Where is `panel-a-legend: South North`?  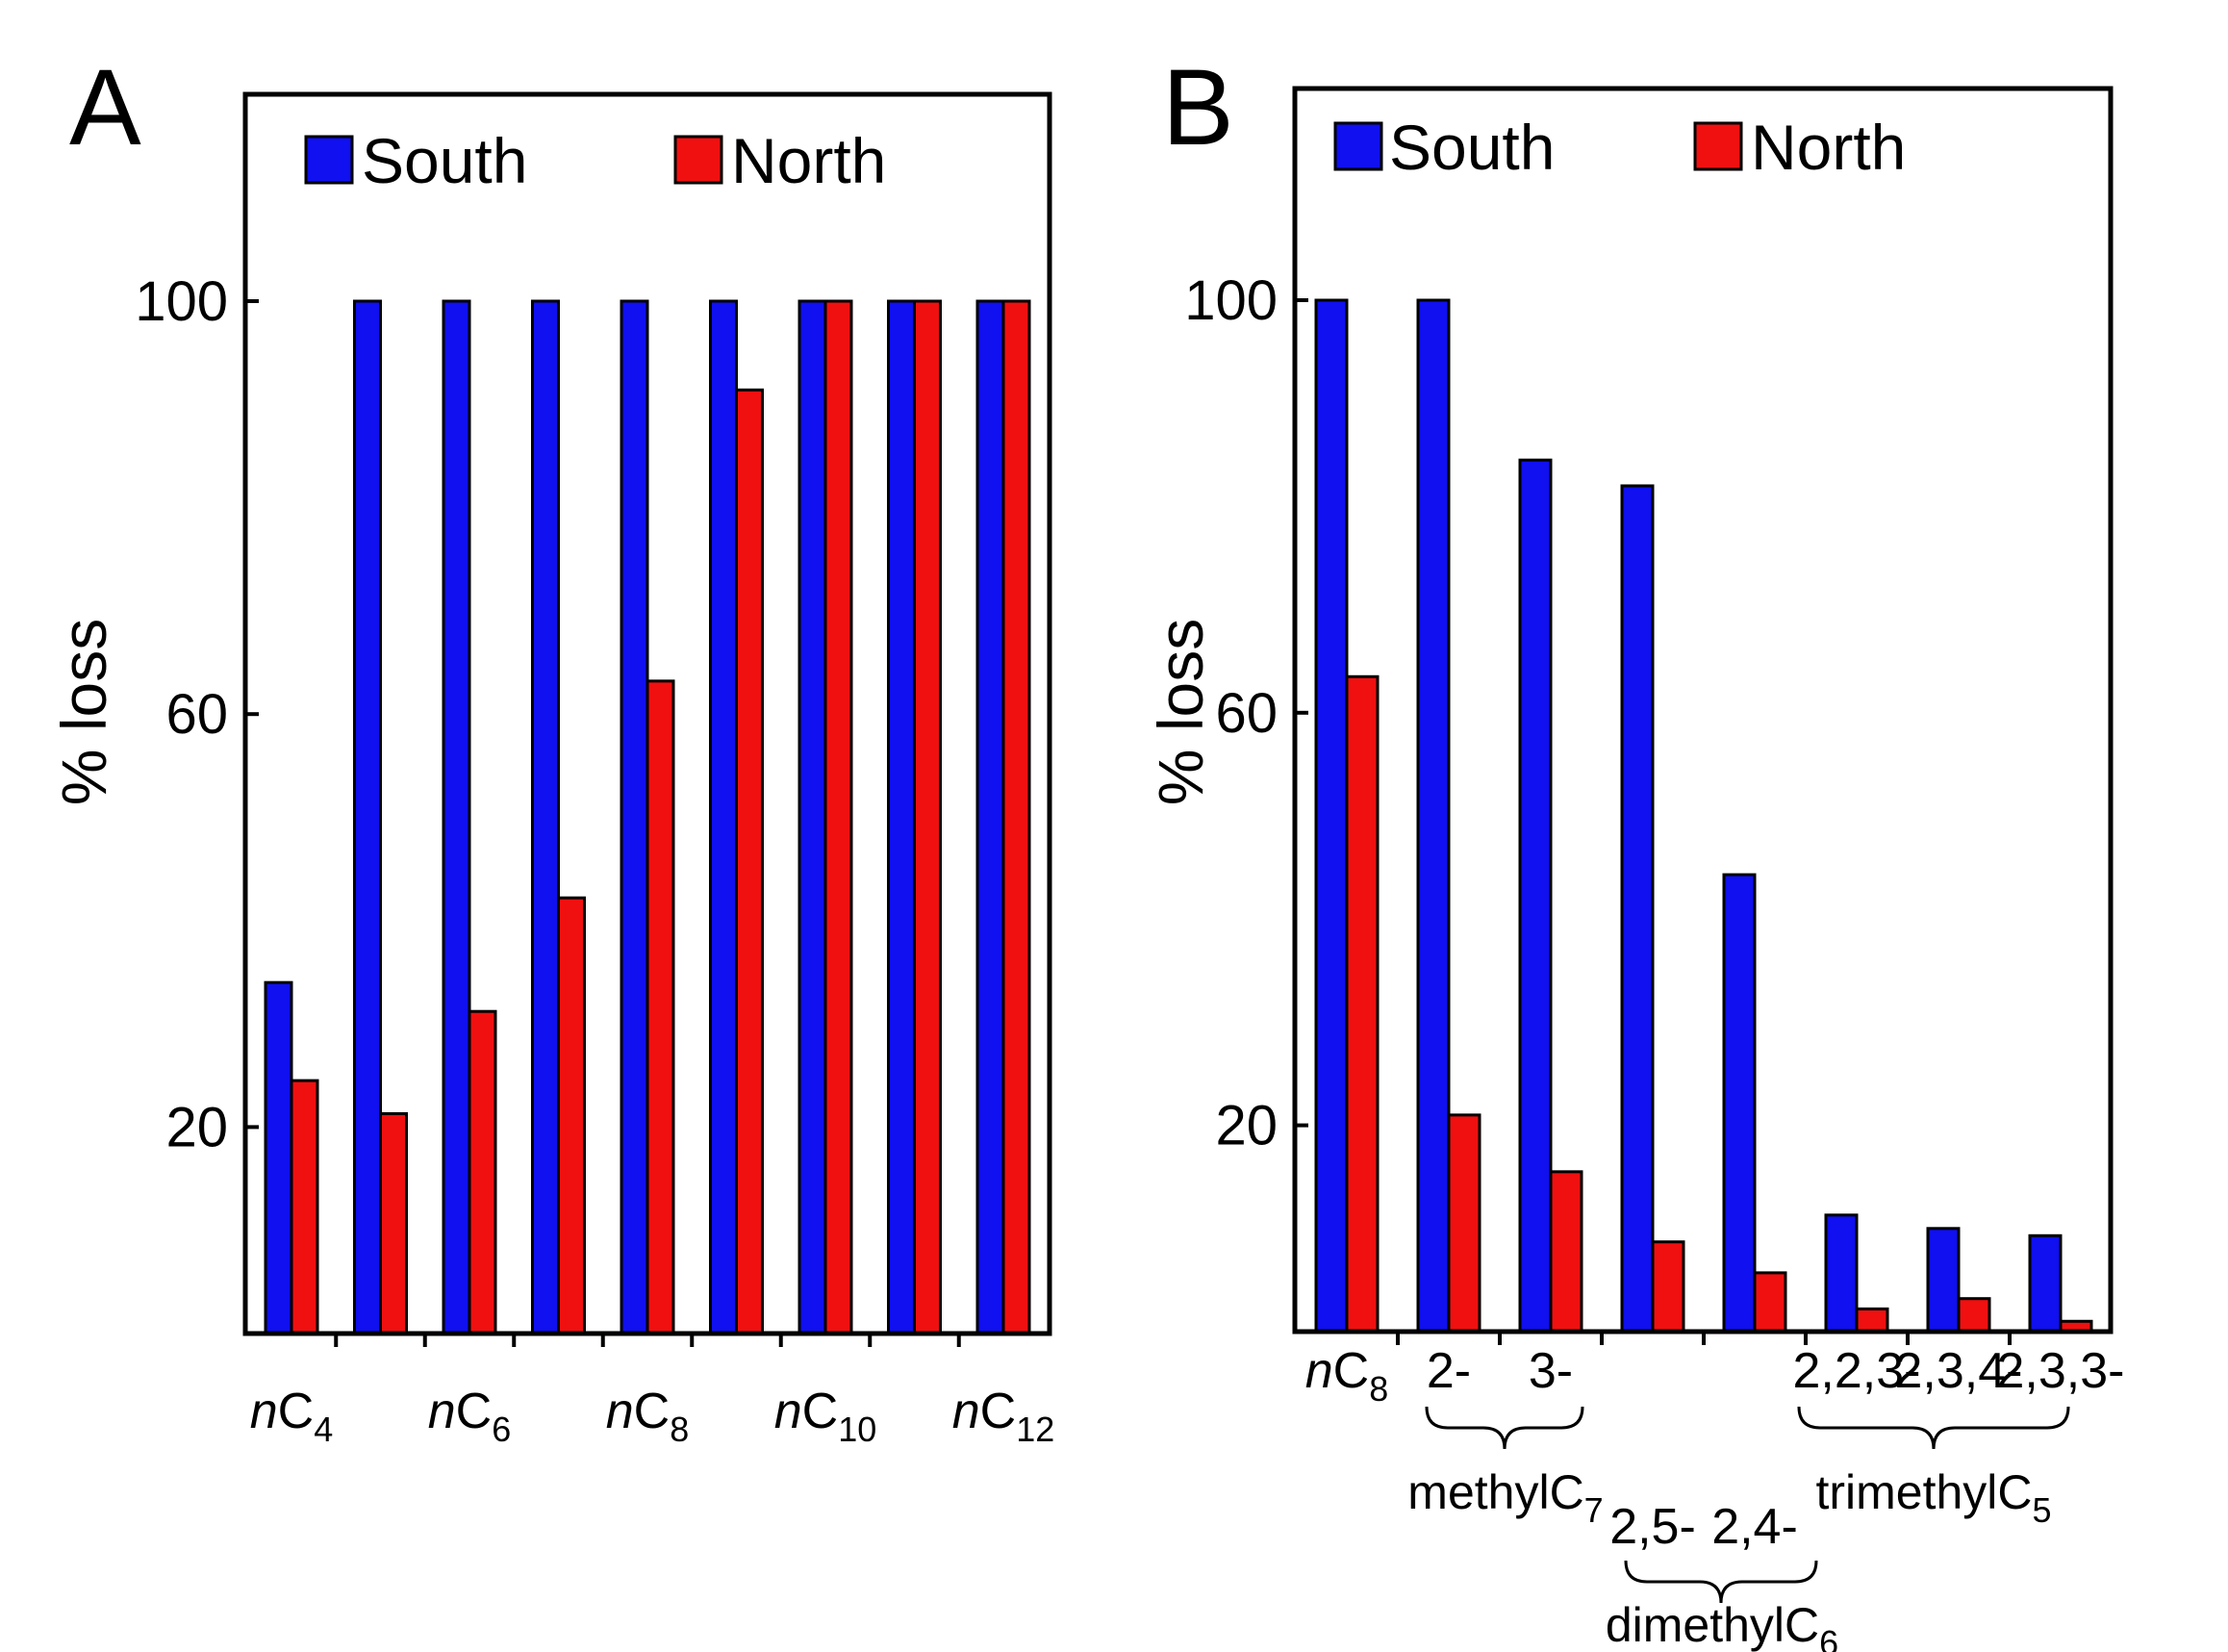
panel-a-legend: South North is located at coordinates (595, 160).